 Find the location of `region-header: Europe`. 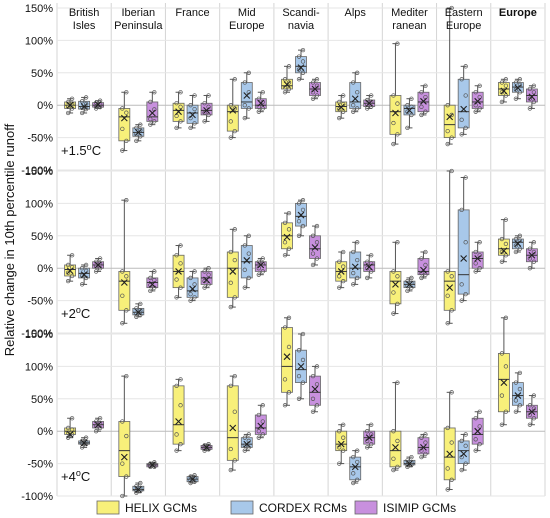

region-header: Europe is located at coordinates (518, 13).